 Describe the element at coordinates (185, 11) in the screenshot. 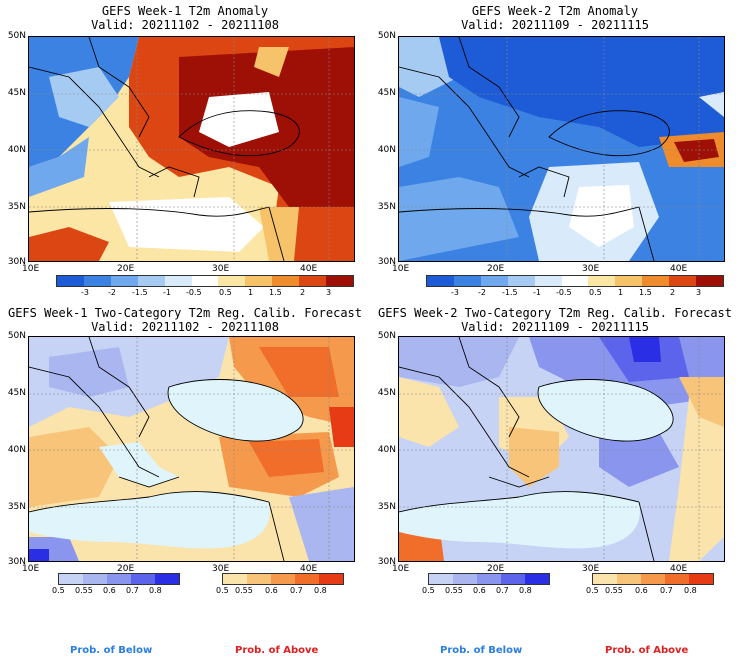

I see `panel-title: GEFS Week-1 T2m Anomaly` at that location.